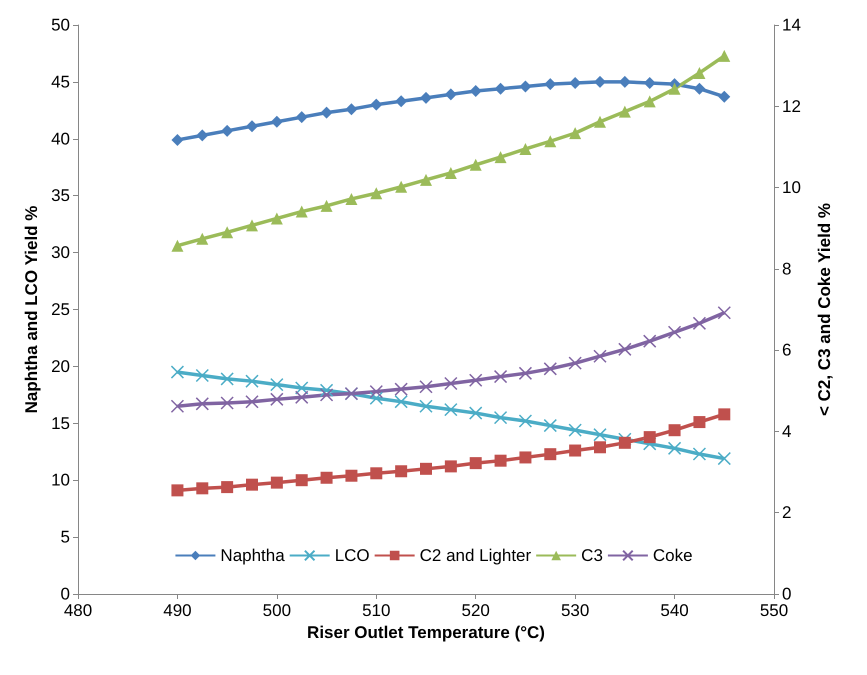 This screenshot has width=867, height=675. Describe the element at coordinates (60, 480) in the screenshot. I see `y-tick-label: 10` at that location.